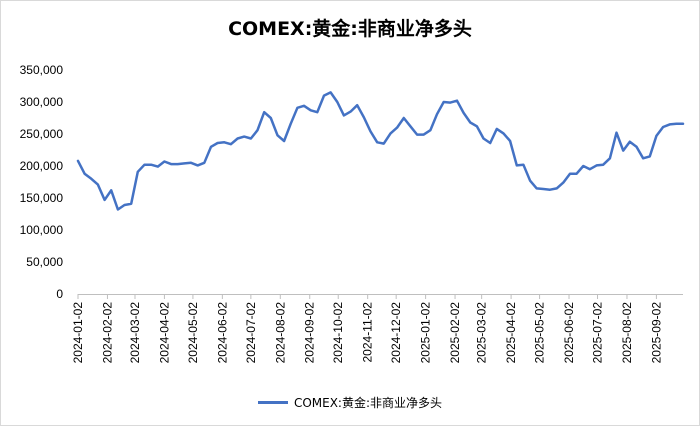 This screenshot has height=426, width=700. What do you see at coordinates (426, 333) in the screenshot?
I see `x-tick-label: 2025-01-02` at bounding box center [426, 333].